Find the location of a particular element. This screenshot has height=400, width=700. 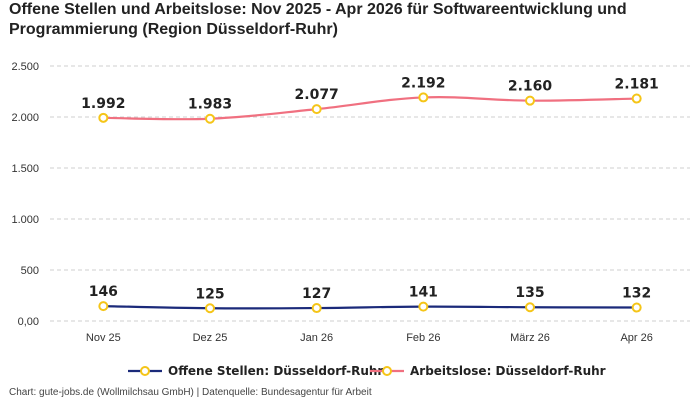

data-label: 2.181 is located at coordinates (637, 85).